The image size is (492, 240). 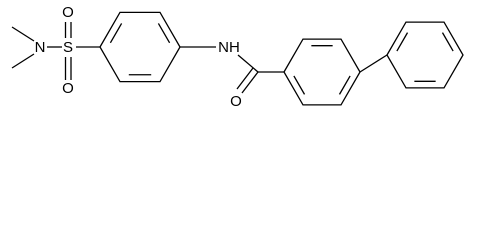 What do you see at coordinates (229, 47) in the screenshot?
I see `atom-label: NH` at bounding box center [229, 47].